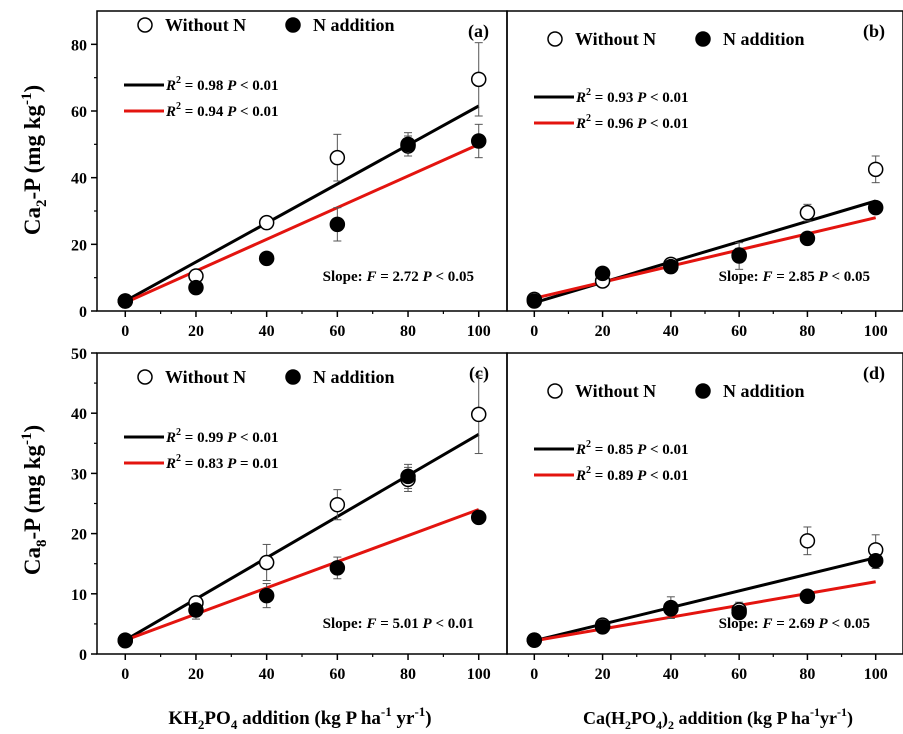  Describe the element at coordinates (34, 500) in the screenshot. I see `y-axis-label-bottom: Ca8-P (mg kg-1)` at that location.